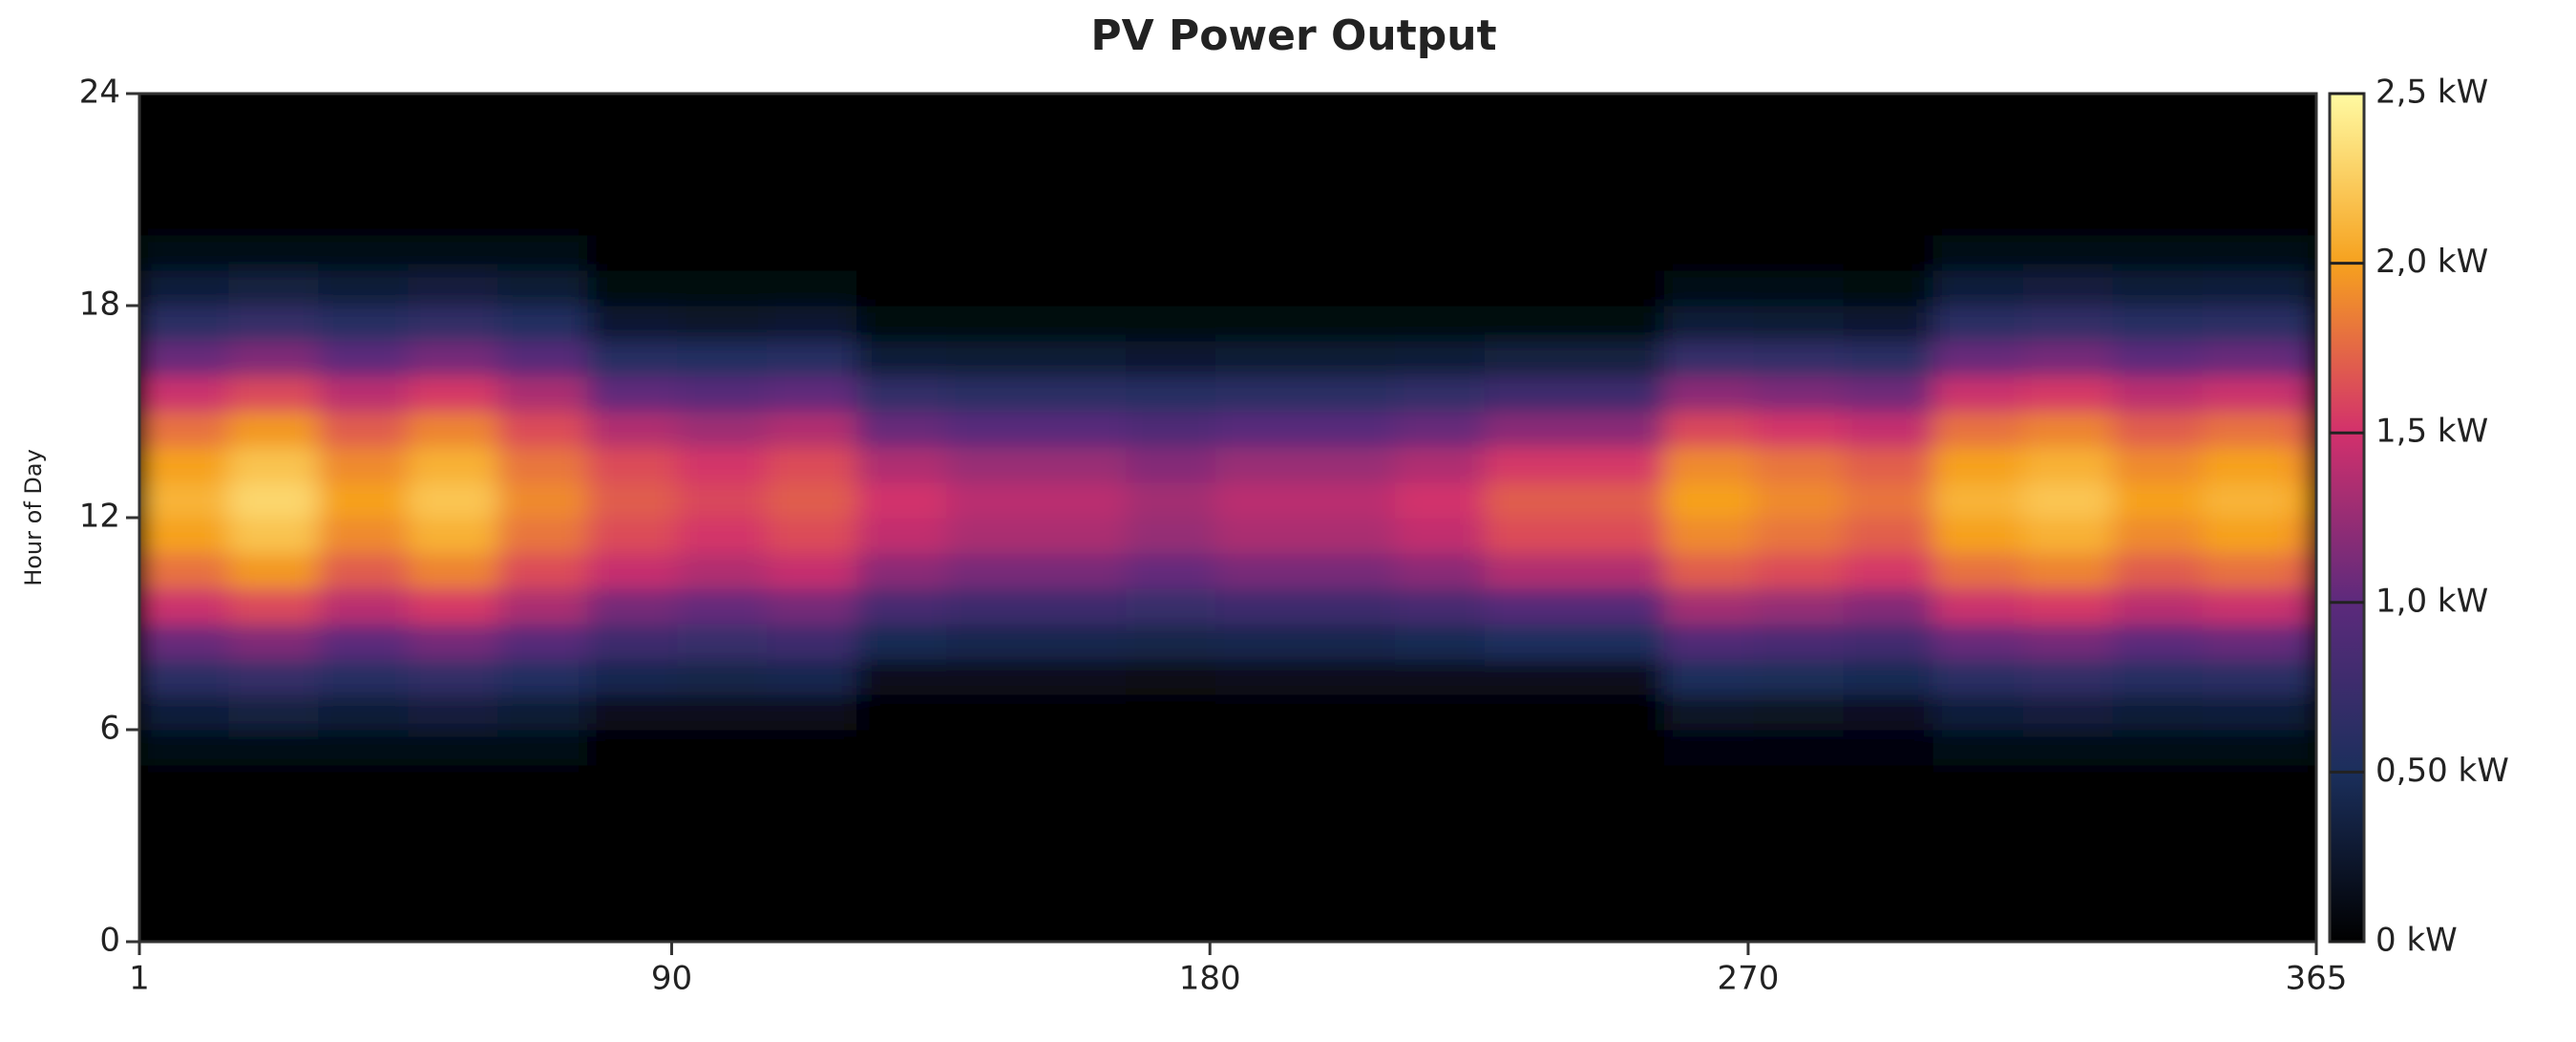 The height and width of the screenshot is (1042, 2576). I want to click on colorbar-tick-label: 2,0 kW, so click(2431, 262).